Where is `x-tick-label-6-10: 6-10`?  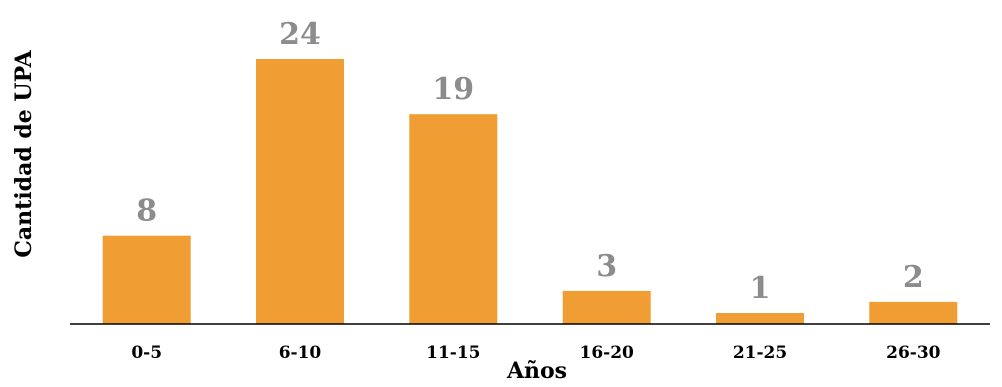 x-tick-label-6-10: 6-10 is located at coordinates (300, 353).